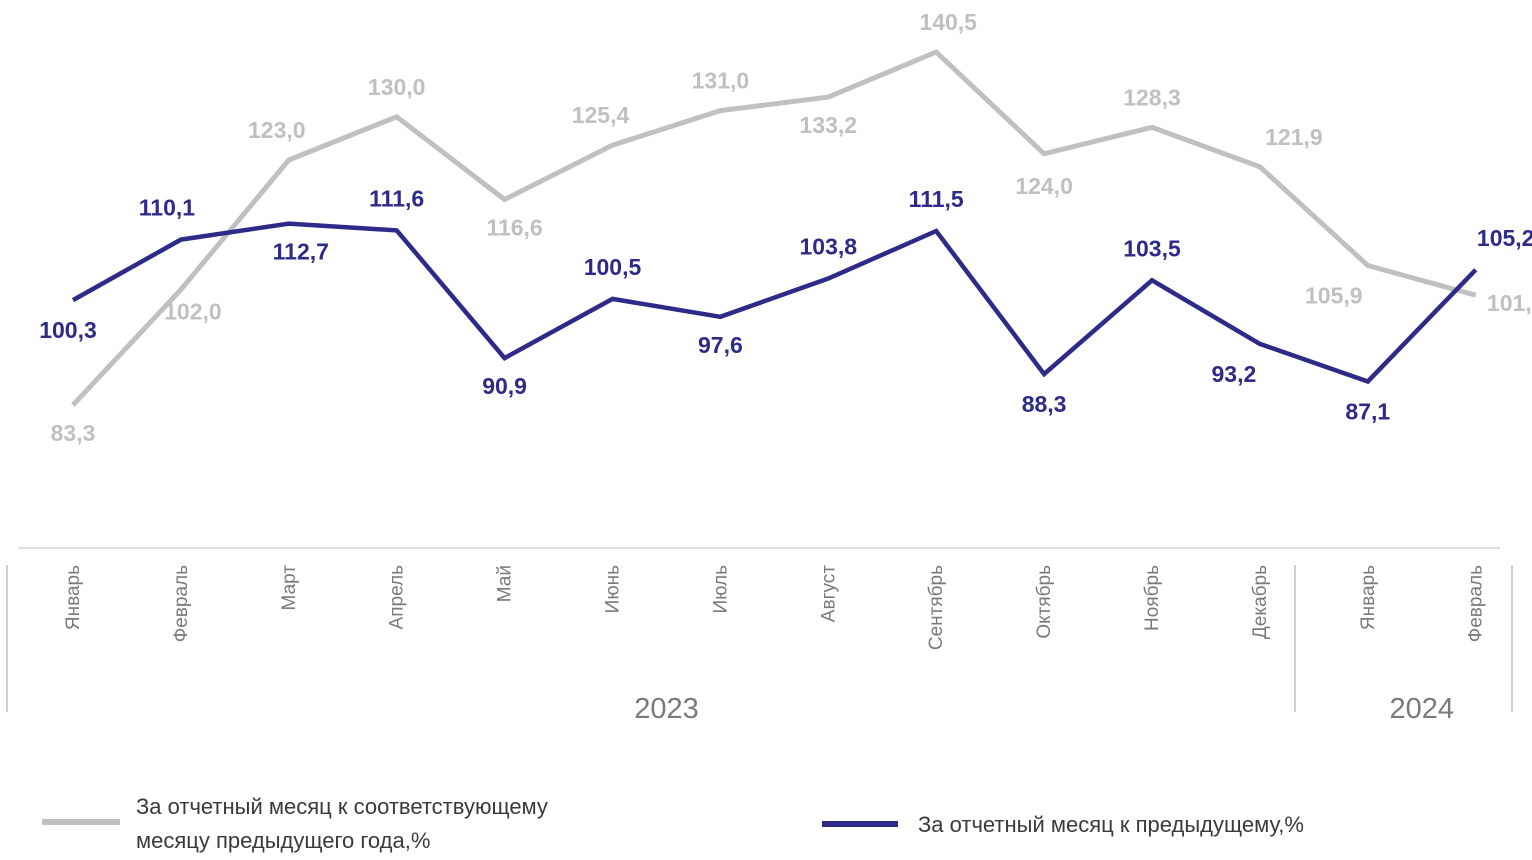 Image resolution: width=1532 pixels, height=860 pixels. What do you see at coordinates (342, 806) in the screenshot?
I see `legend-label-yoy: За отчетный месяц к соответствующему` at bounding box center [342, 806].